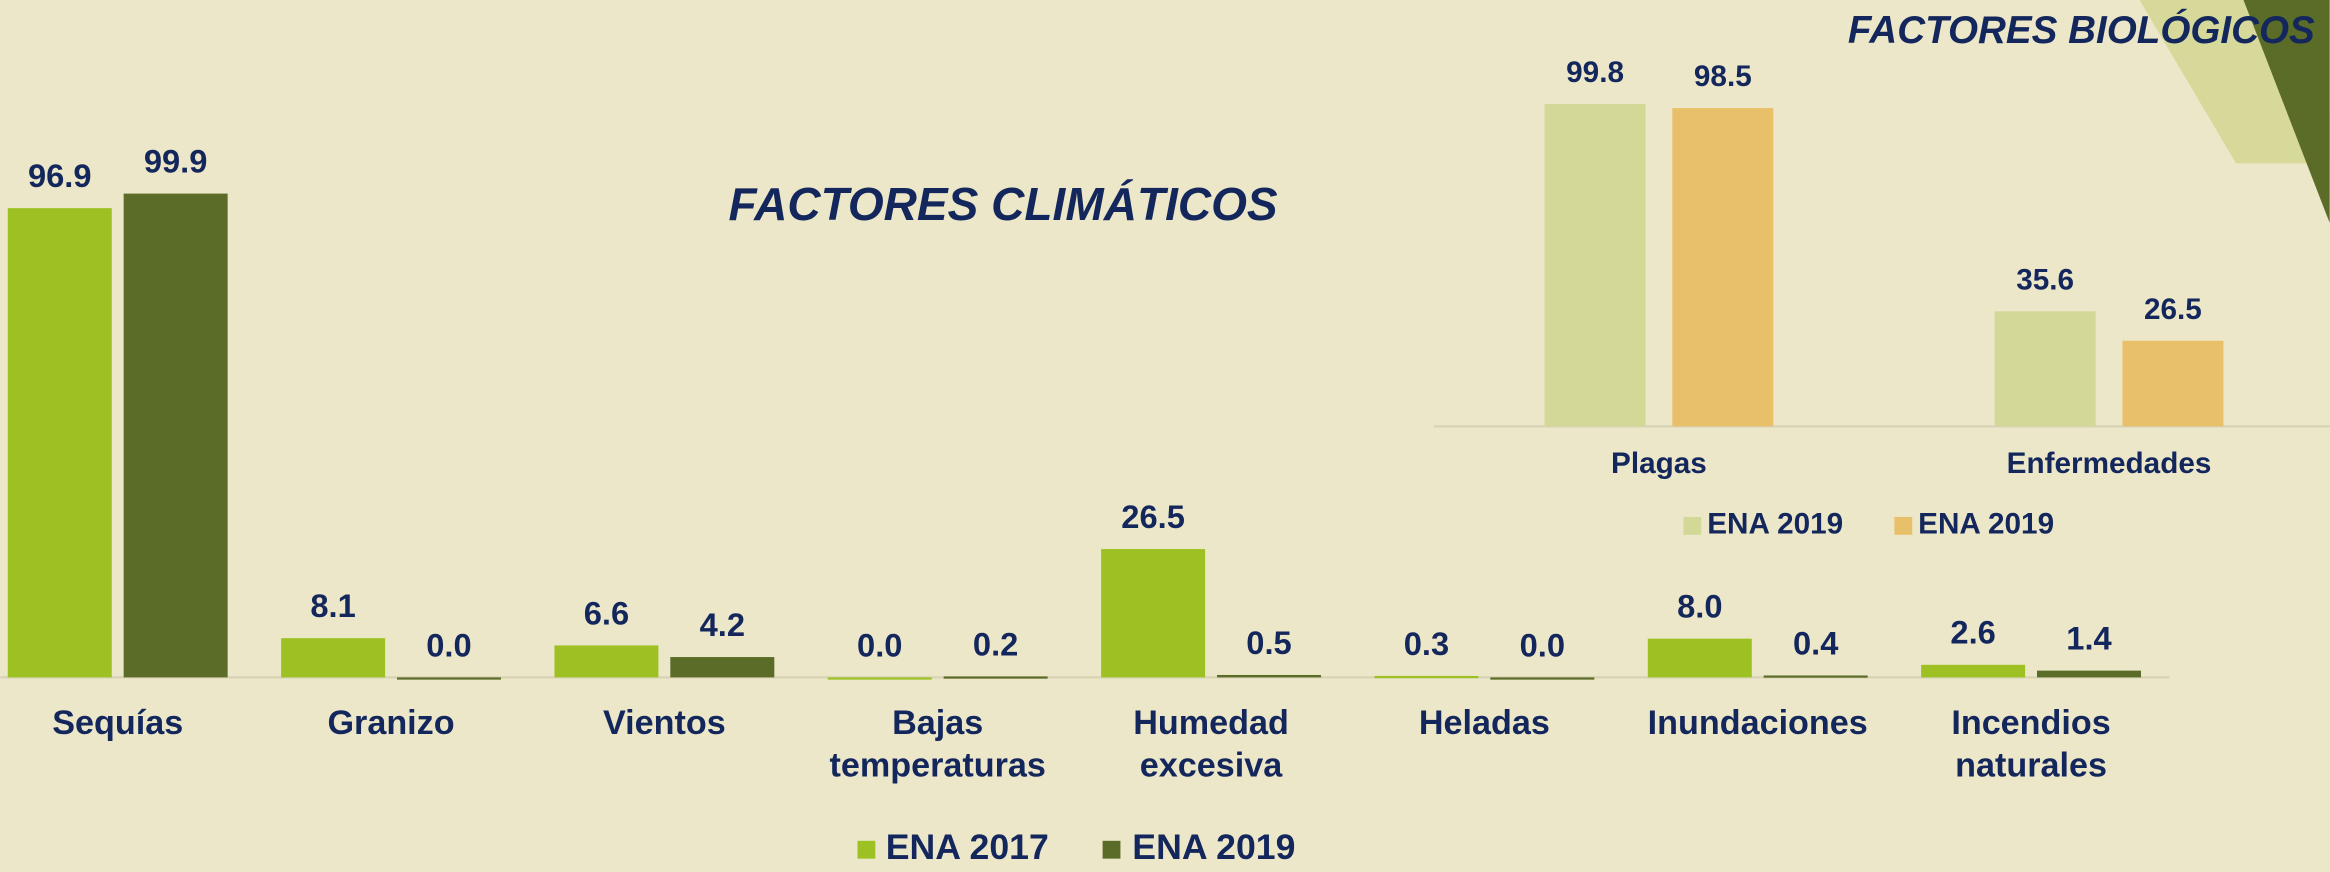 The width and height of the screenshot is (2330, 872). What do you see at coordinates (1426, 643) in the screenshot?
I see `data-label: 0.3` at bounding box center [1426, 643].